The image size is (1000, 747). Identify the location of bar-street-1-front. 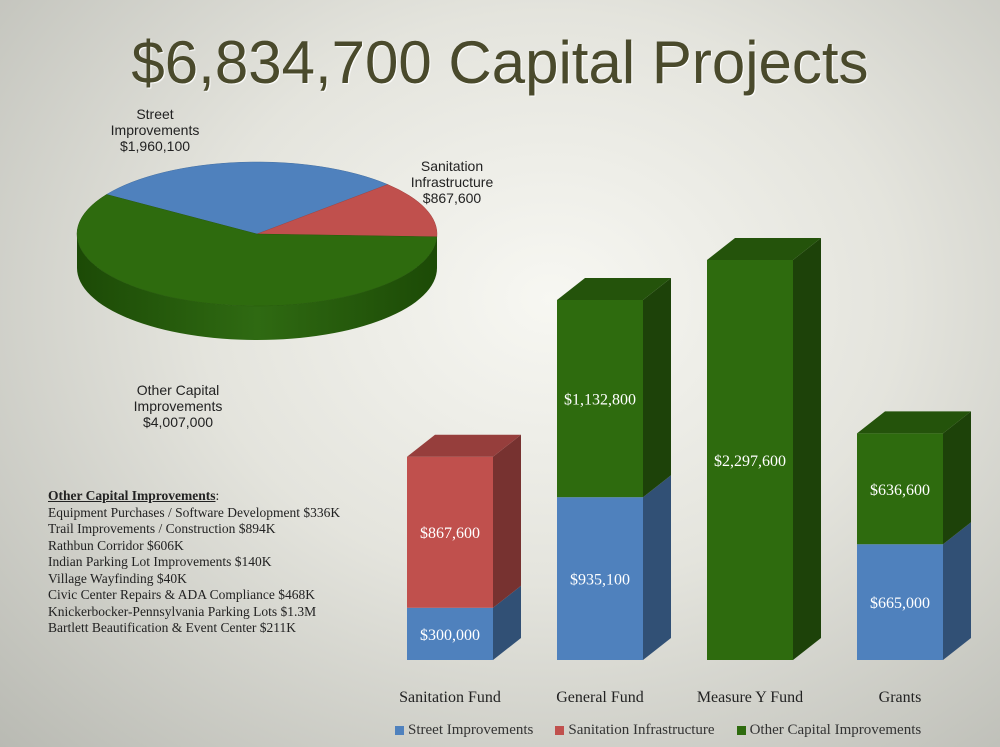
(600, 578).